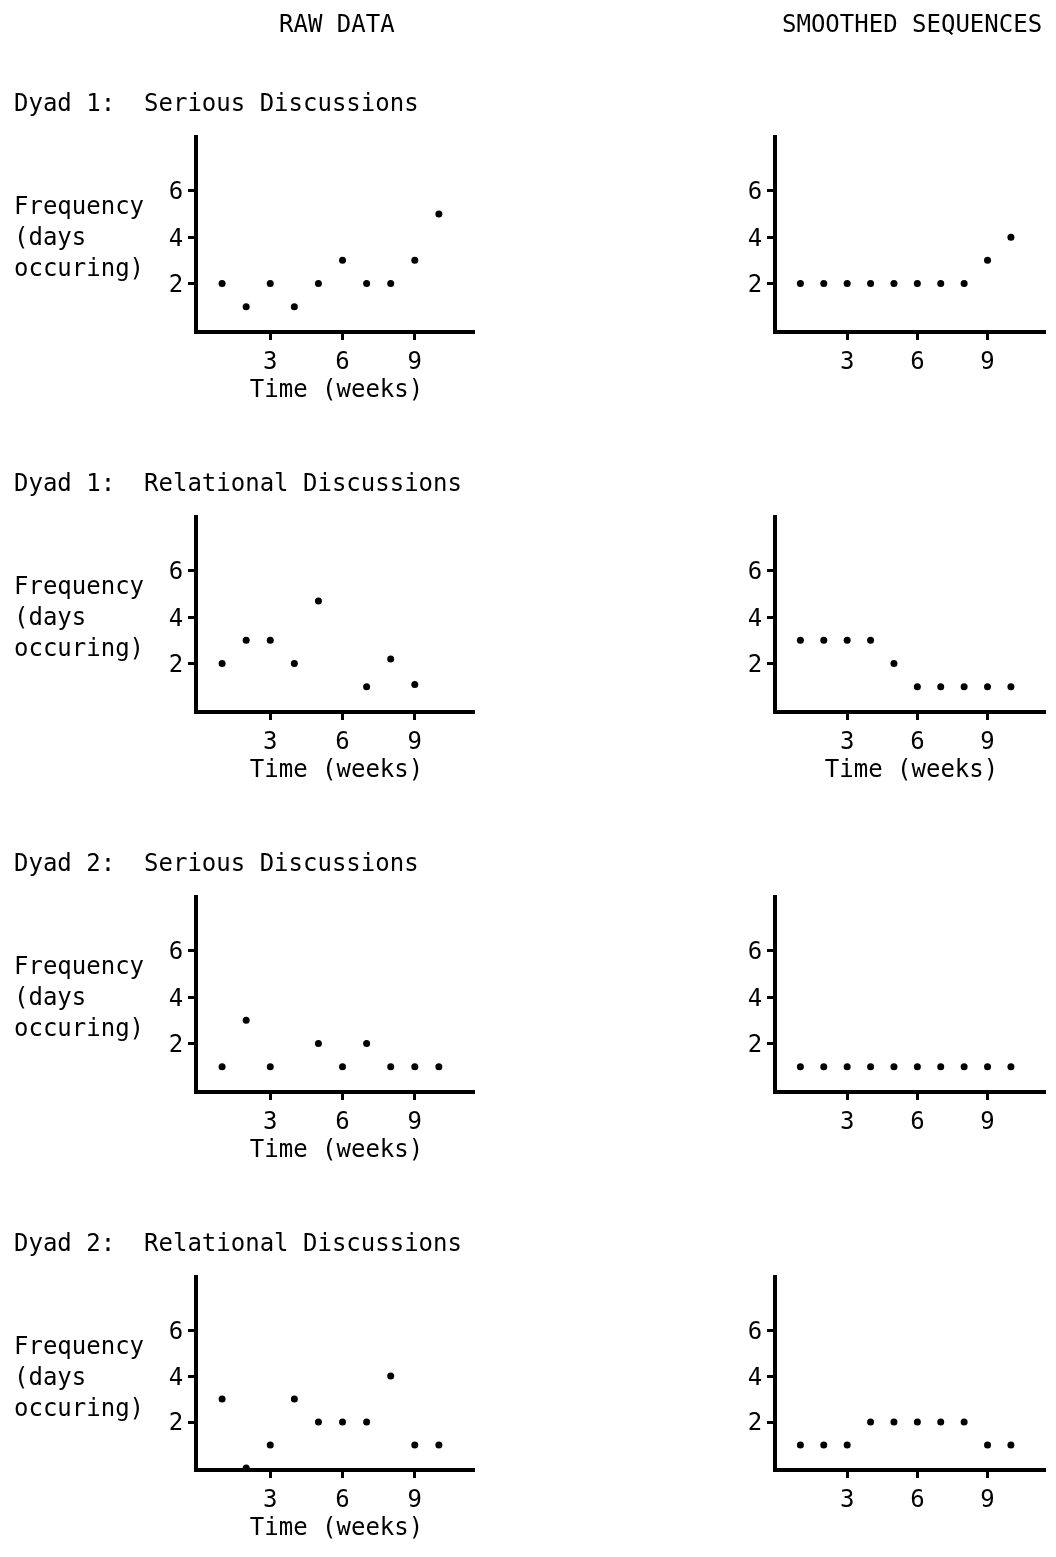  Describe the element at coordinates (216, 103) in the screenshot. I see `chart-title: Dyad 1: Serious Discussions` at that location.